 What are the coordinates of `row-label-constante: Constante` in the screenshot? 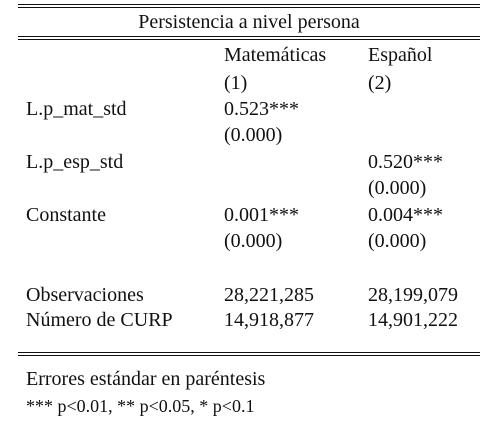 It's located at (66, 215).